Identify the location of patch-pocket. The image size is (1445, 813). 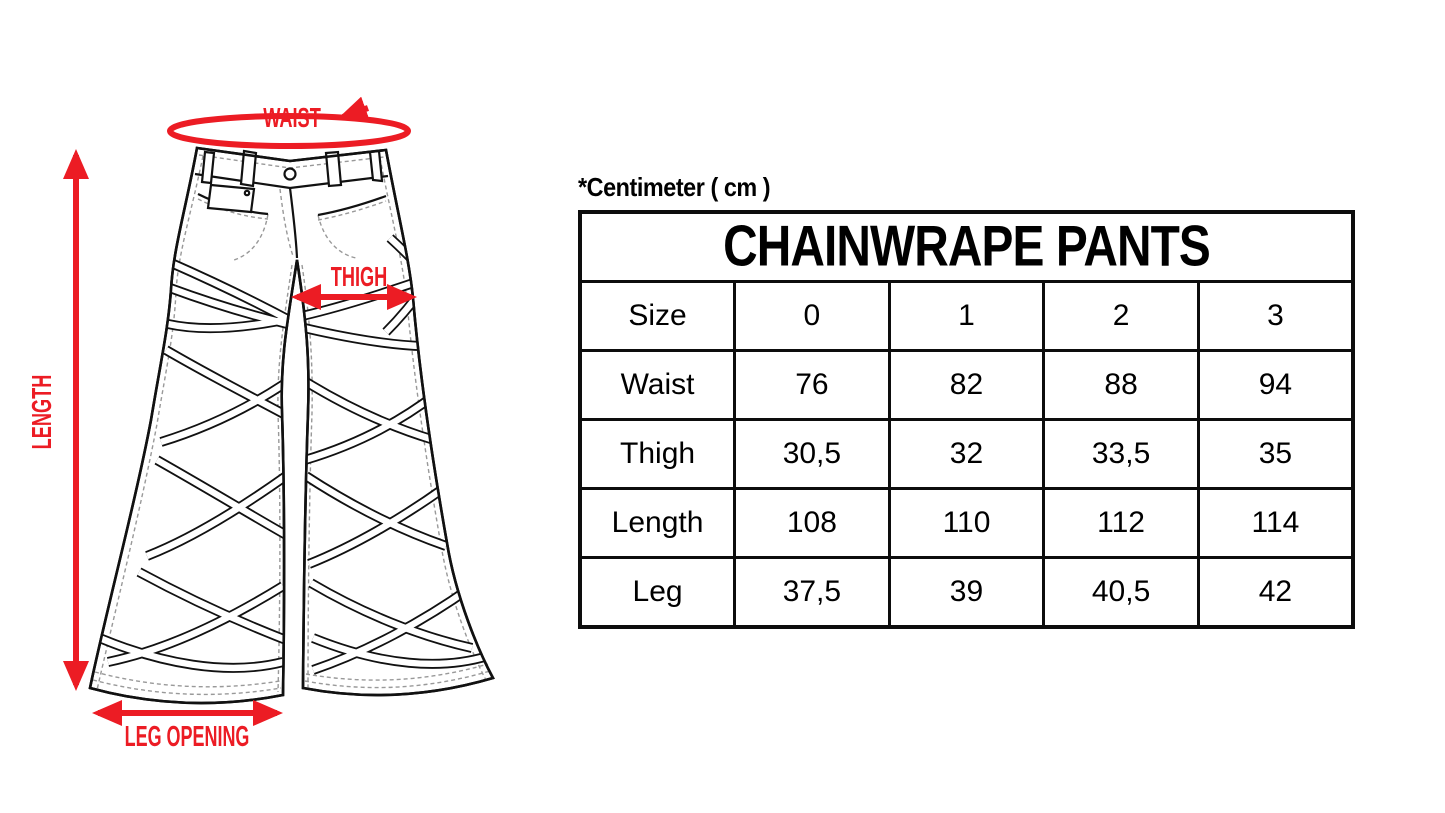
(231, 198).